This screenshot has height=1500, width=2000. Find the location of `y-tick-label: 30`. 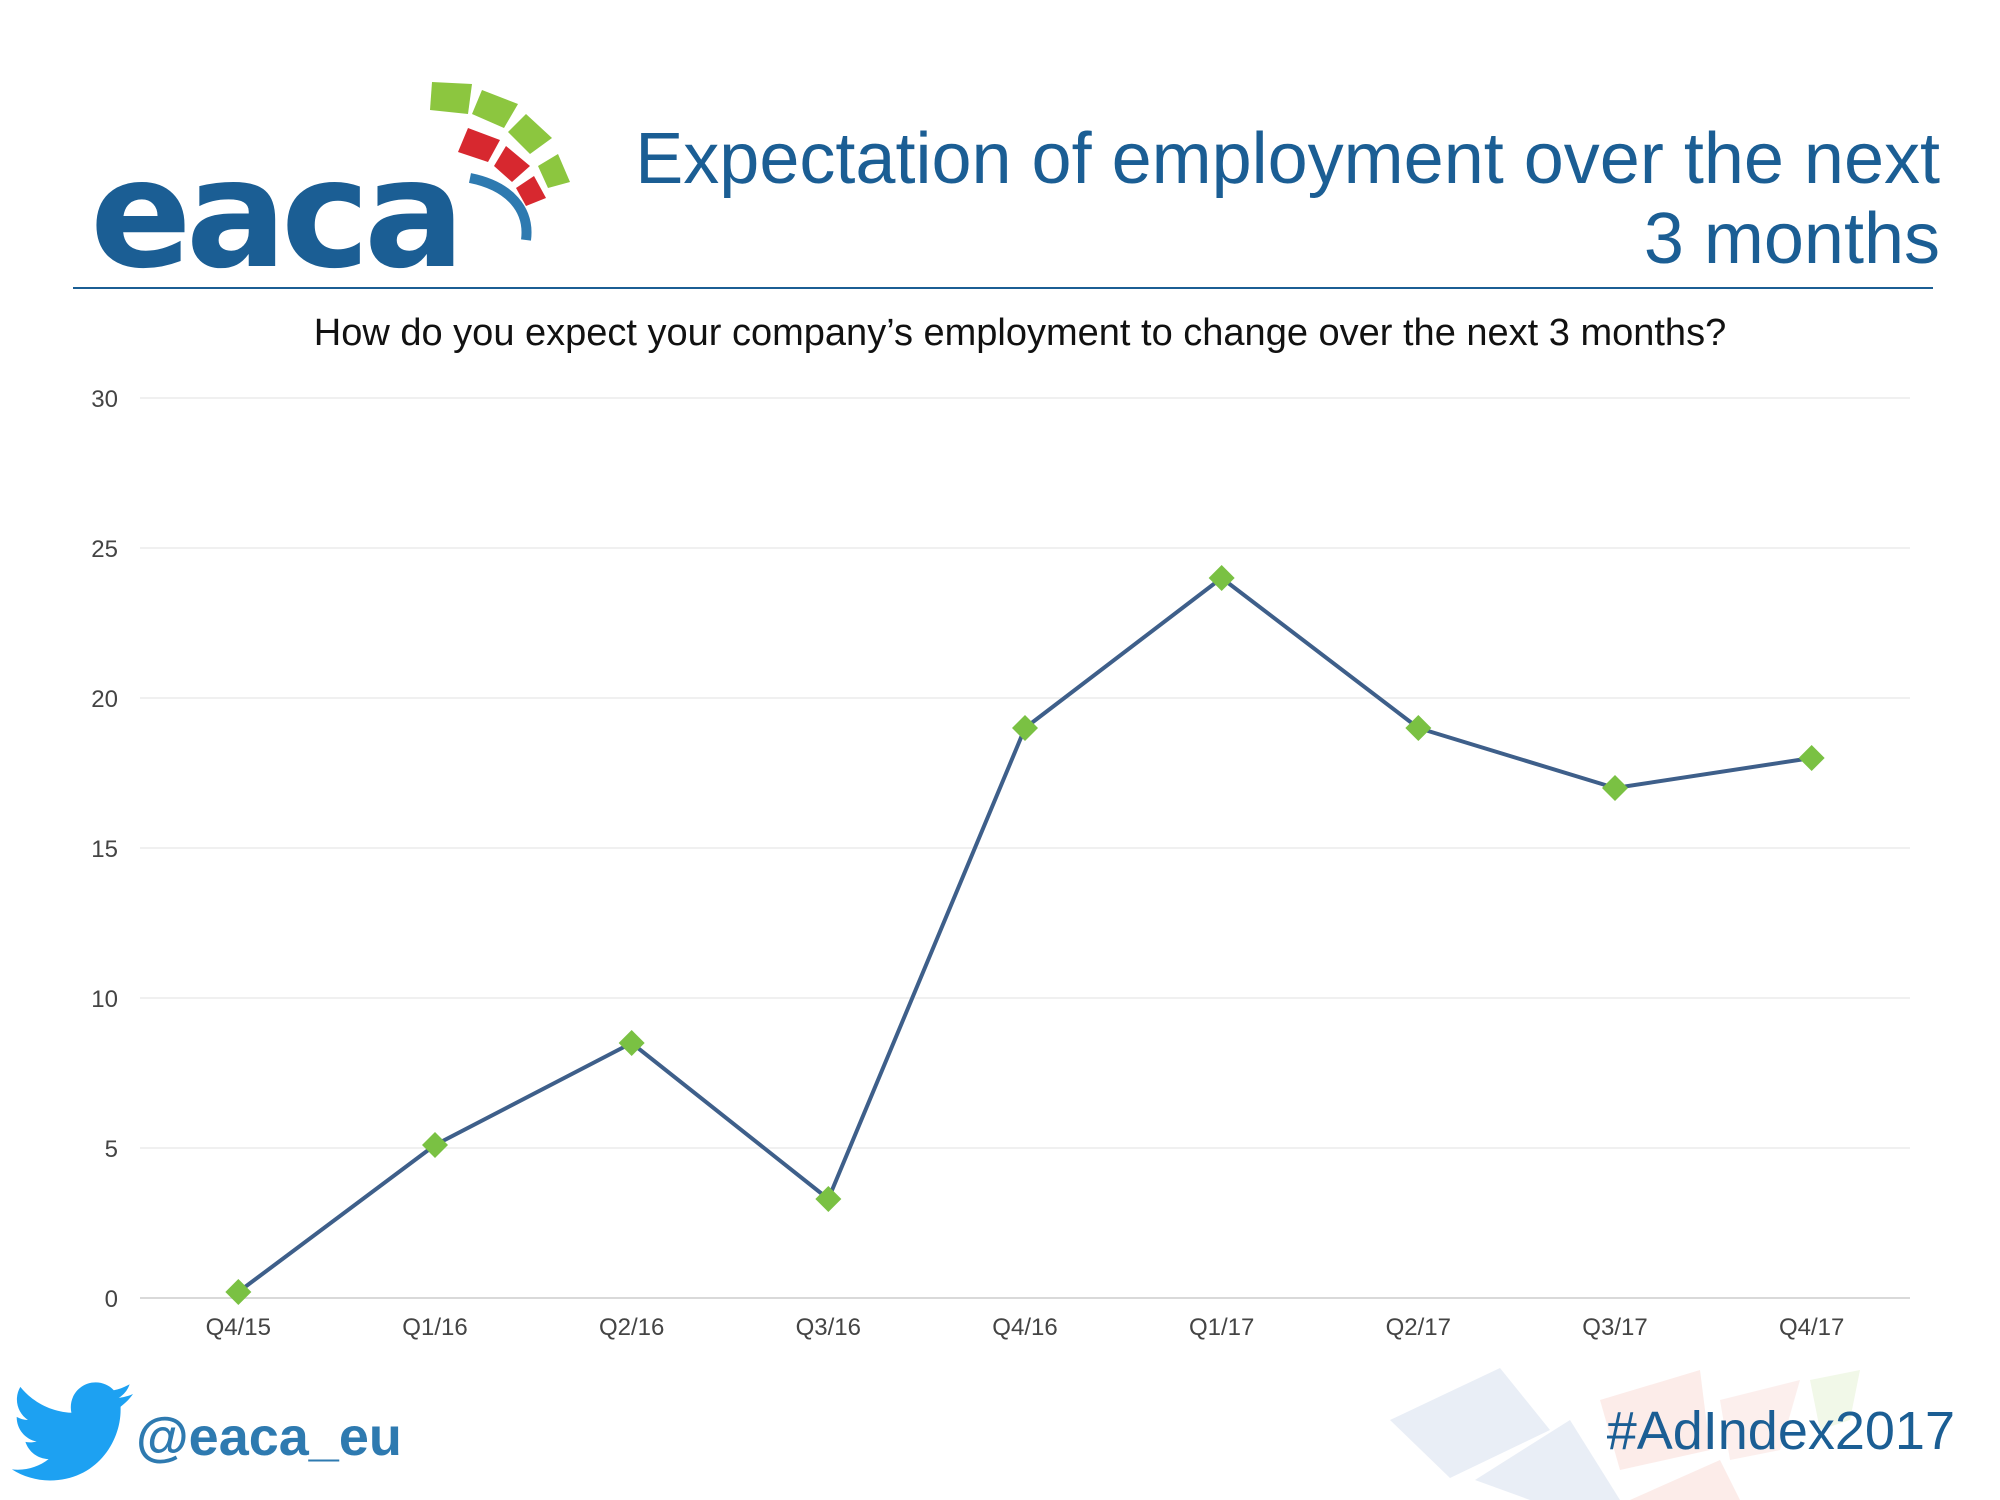

y-tick-label: 30 is located at coordinates (104, 399).